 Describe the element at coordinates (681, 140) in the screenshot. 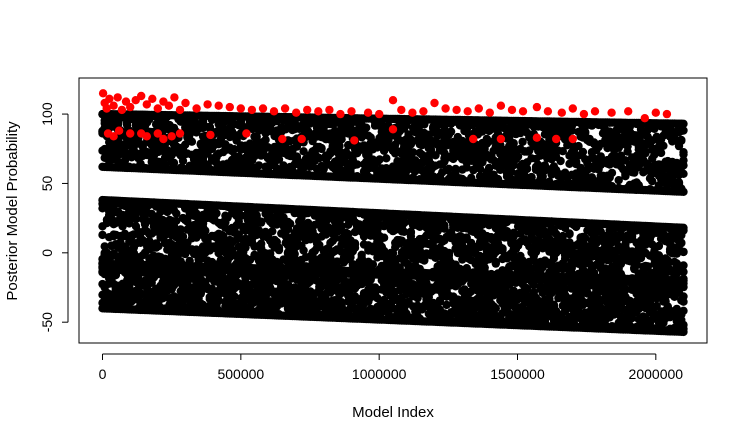

I see `black-point-band-0-2075` at that location.